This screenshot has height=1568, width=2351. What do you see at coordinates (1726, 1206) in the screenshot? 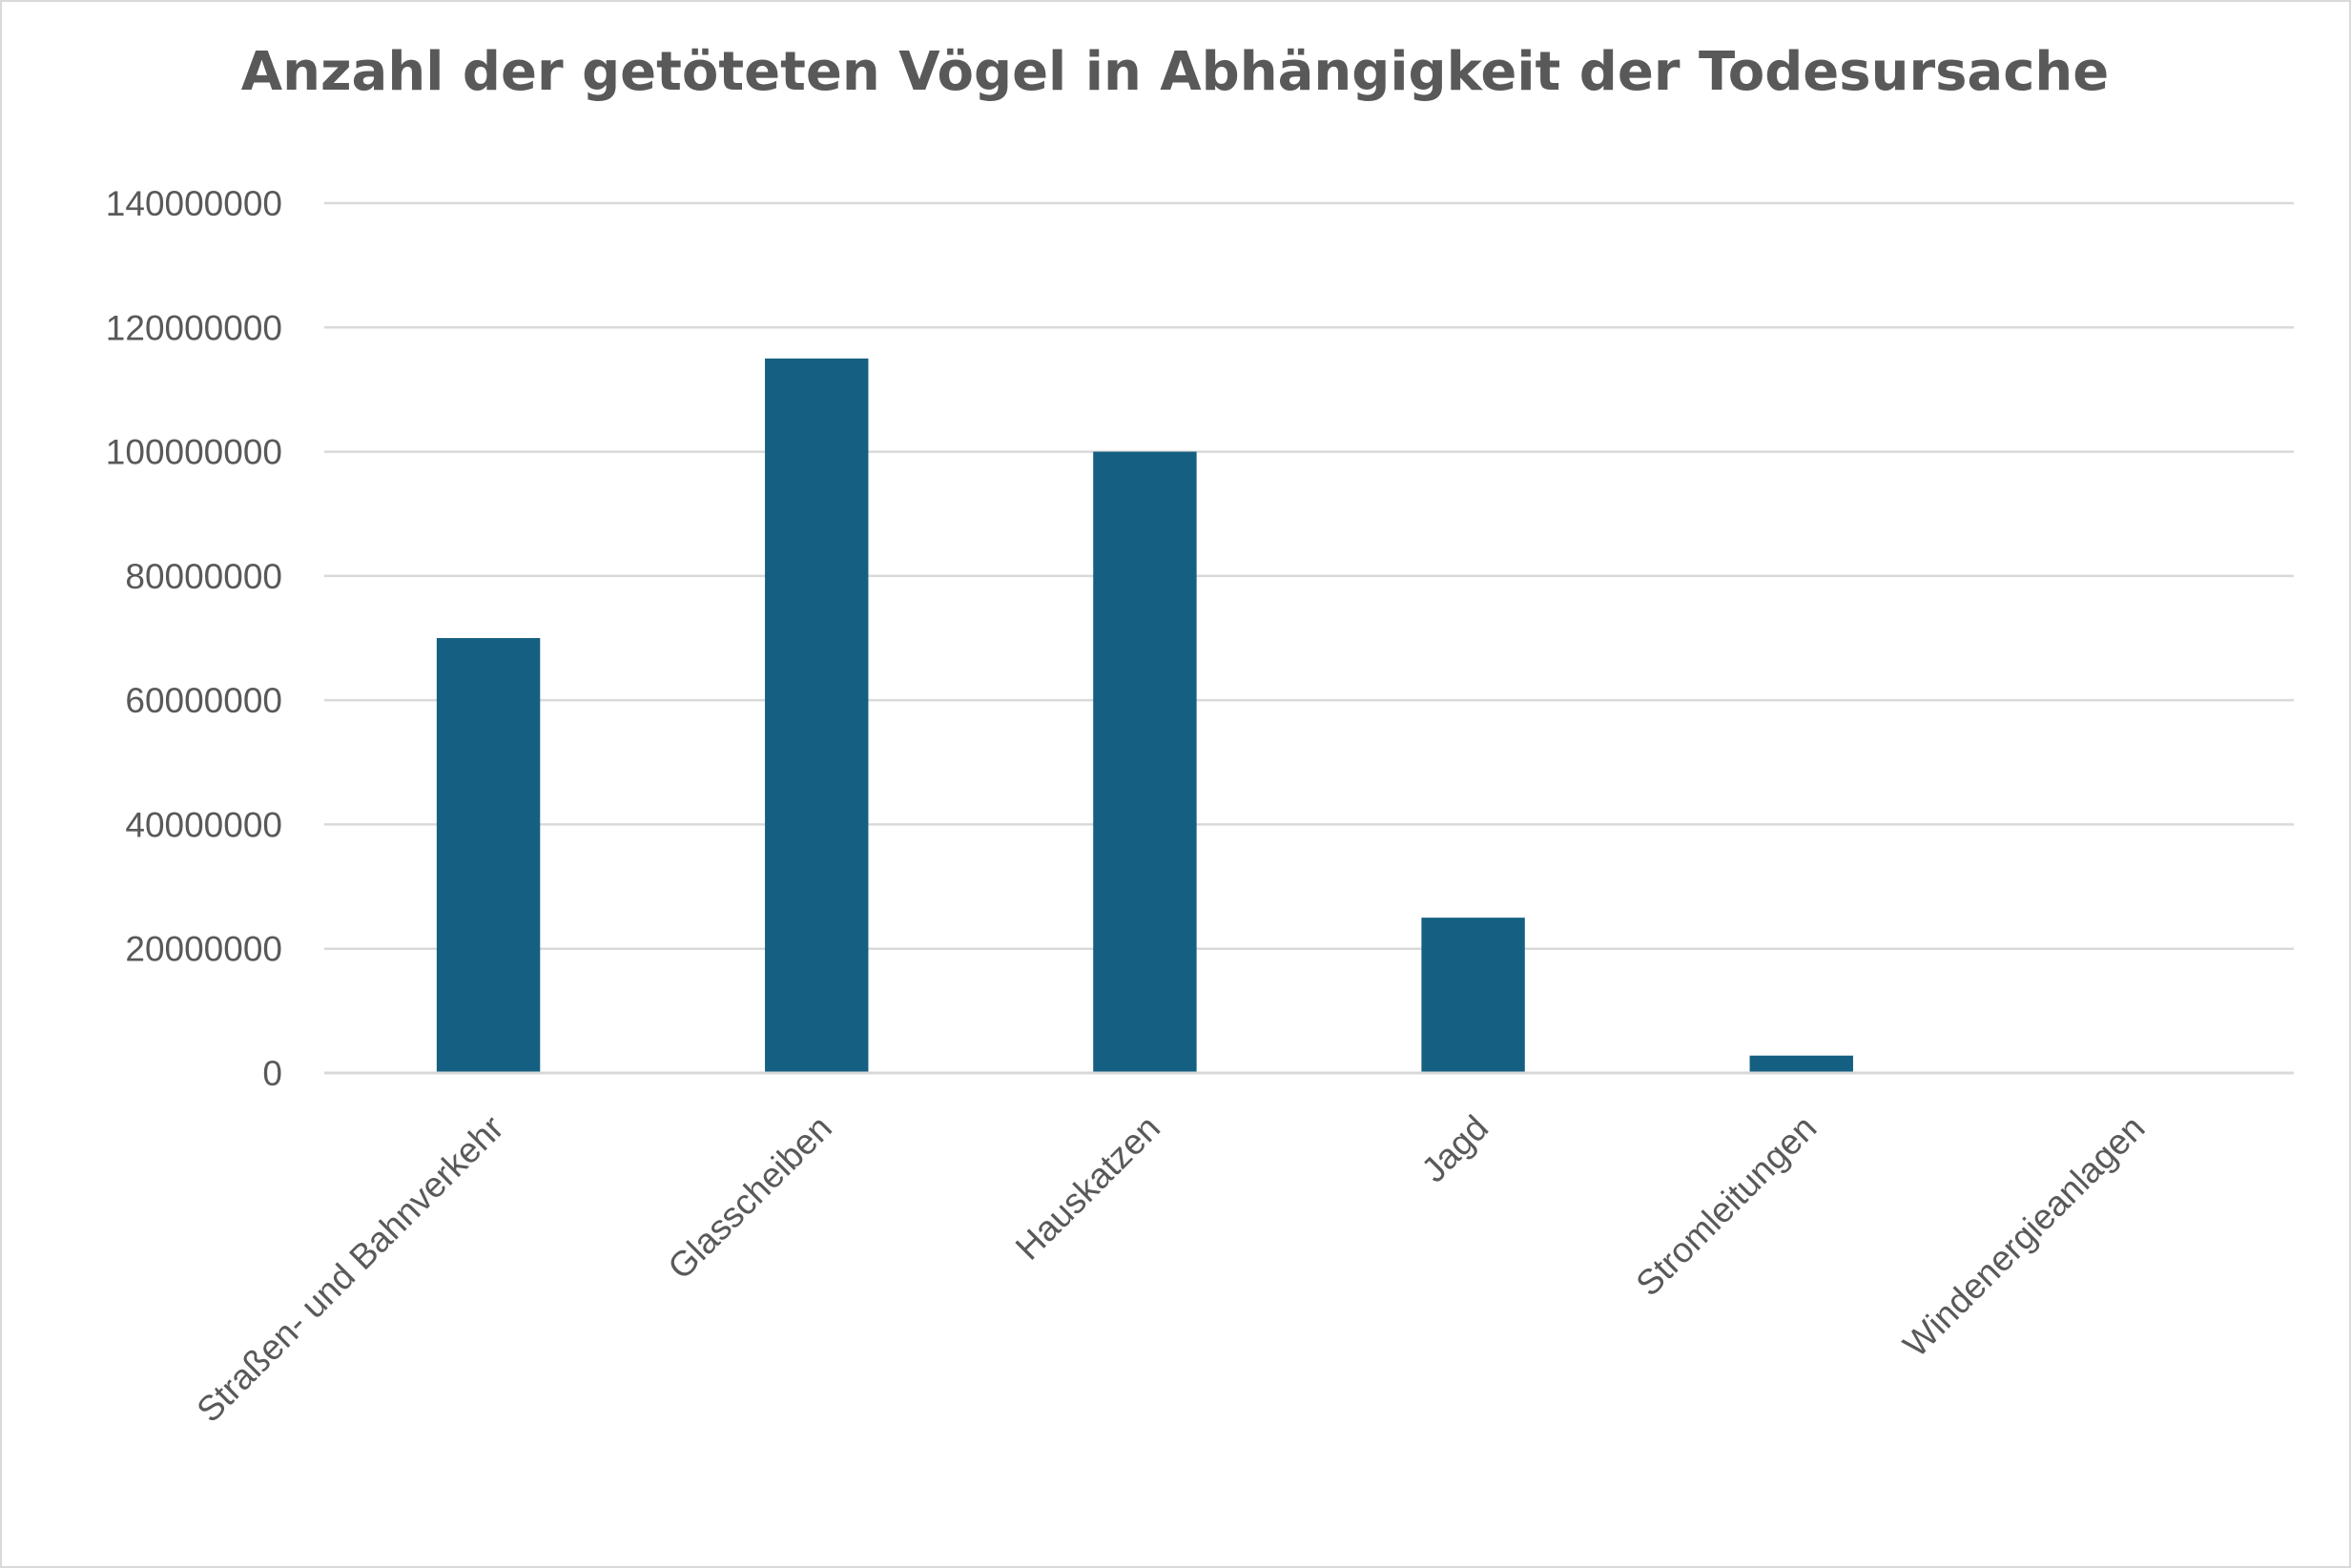
I see `x-category-label: Stromleitungen` at bounding box center [1726, 1206].